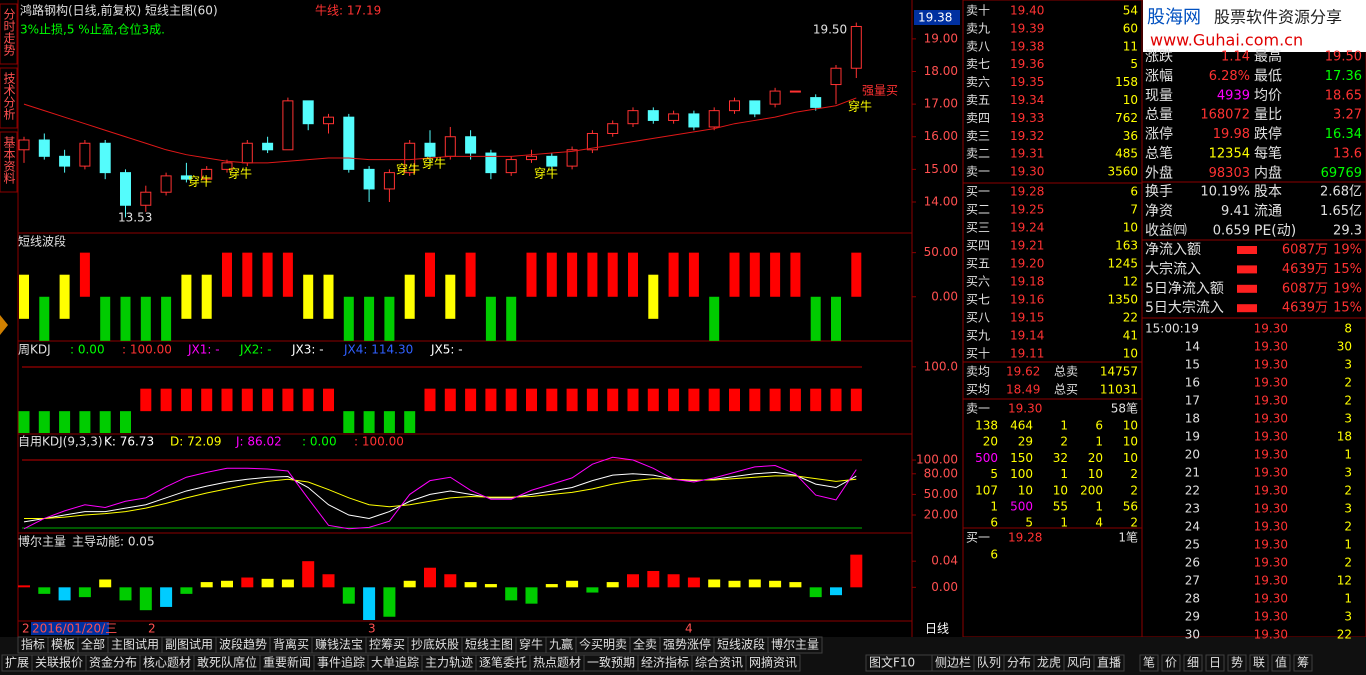 The width and height of the screenshot is (1366, 675). I want to click on tab-label: 笔, so click(1149, 662).